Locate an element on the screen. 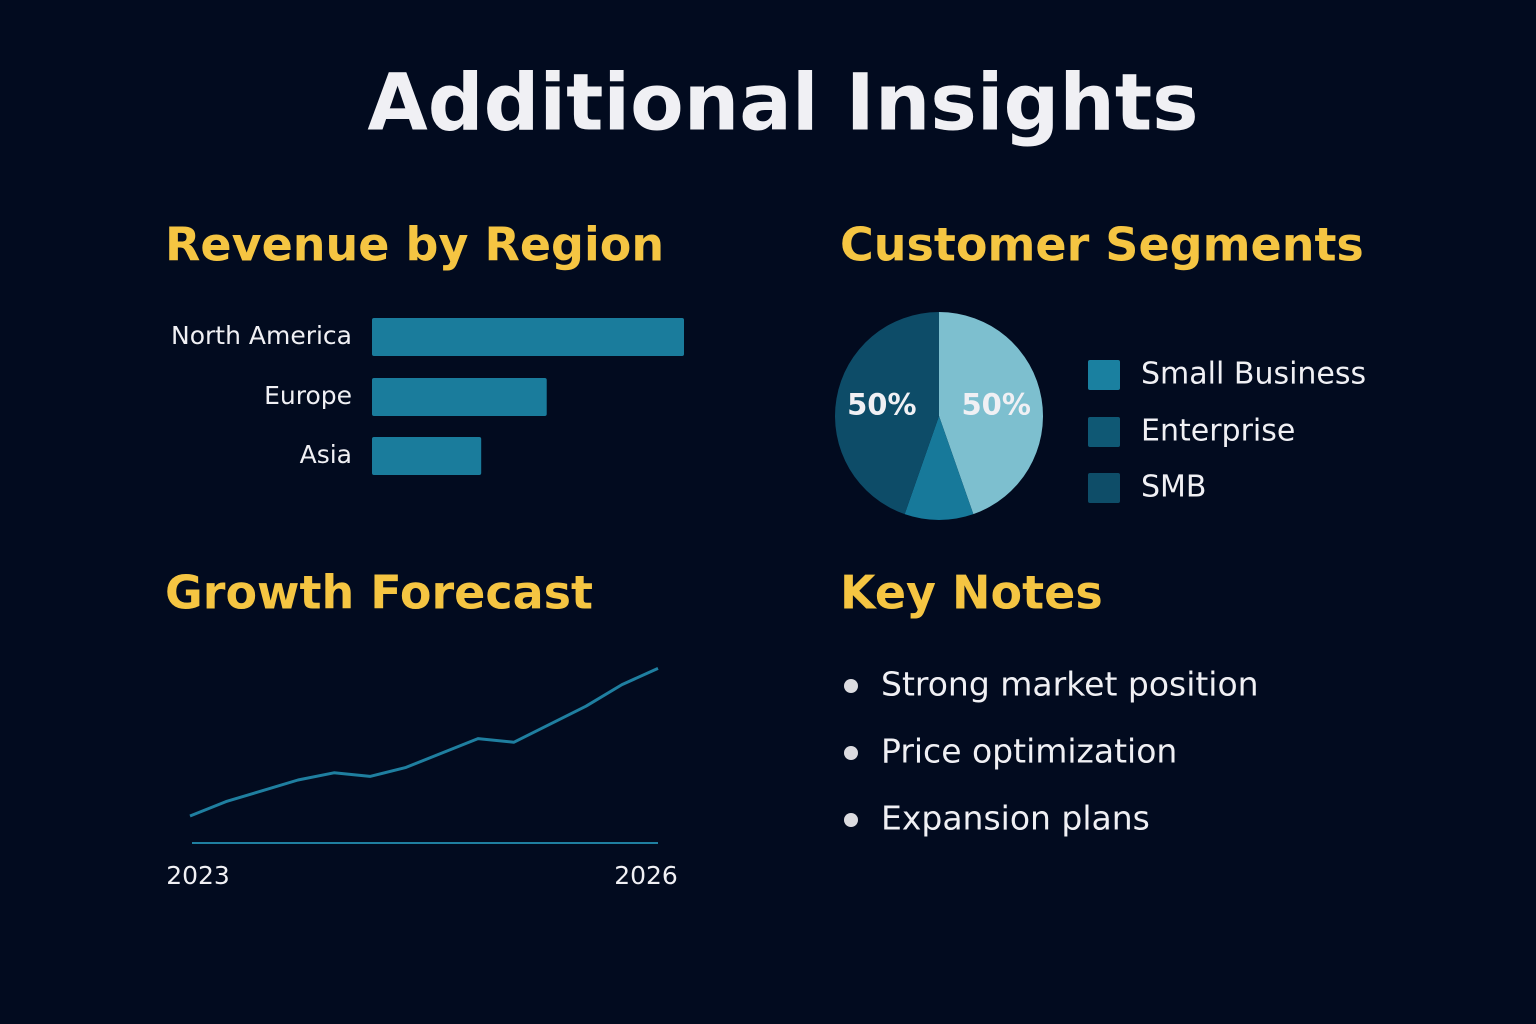  legend-label: SMB is located at coordinates (1174, 487).